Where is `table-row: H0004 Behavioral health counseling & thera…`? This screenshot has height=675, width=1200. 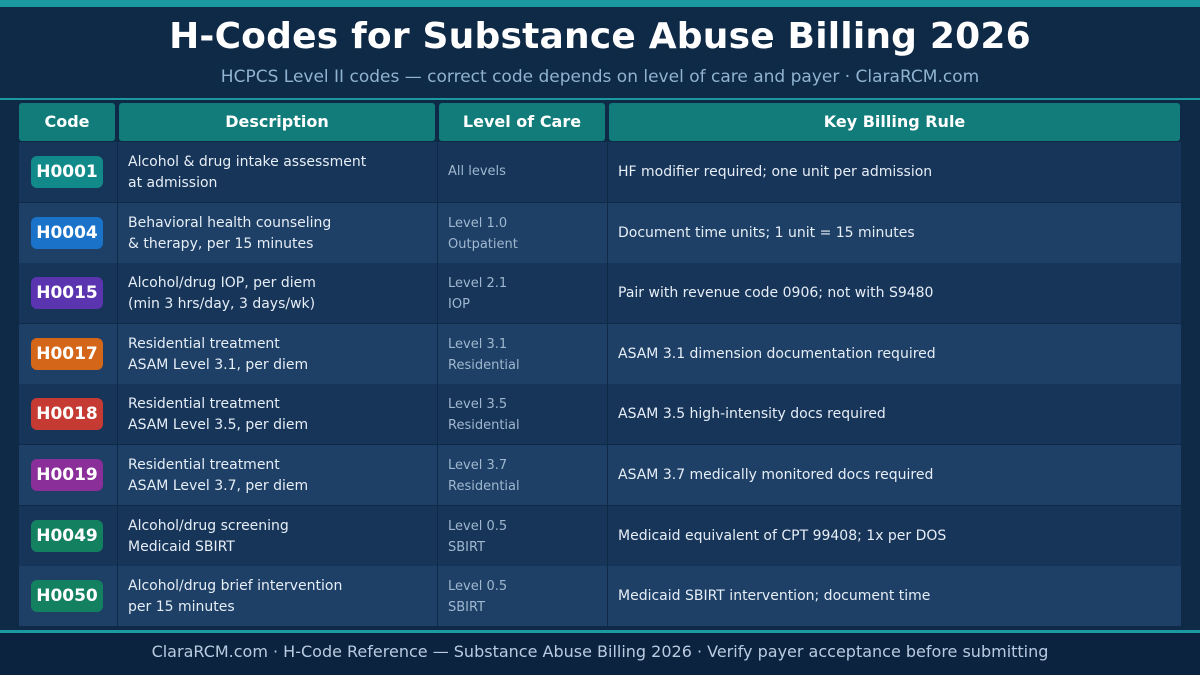 table-row: H0004 Behavioral health counseling & thera… is located at coordinates (600, 233).